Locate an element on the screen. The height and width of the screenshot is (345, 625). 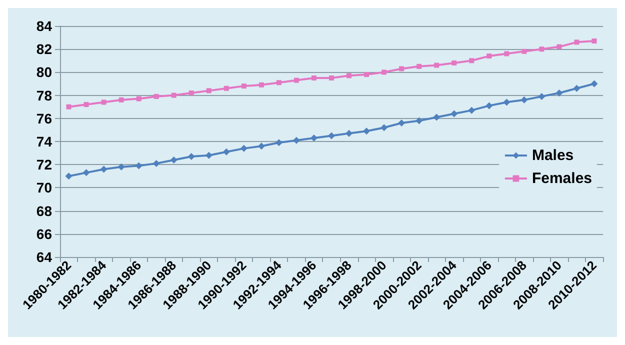
y-tick-label: 74 is located at coordinates (44, 142).